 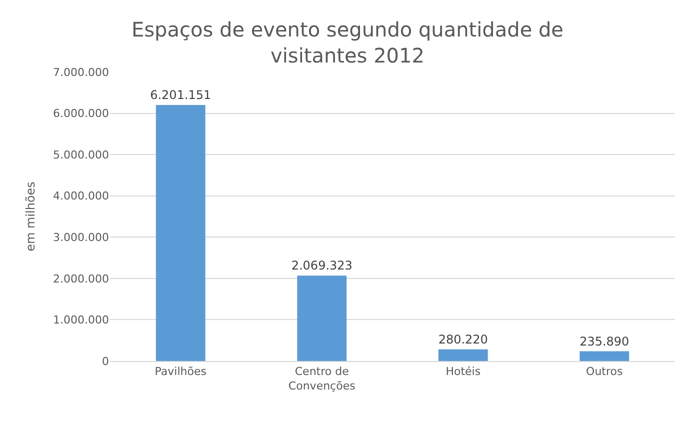 I want to click on x-tick-label: Pavilhões, so click(x=180, y=371).